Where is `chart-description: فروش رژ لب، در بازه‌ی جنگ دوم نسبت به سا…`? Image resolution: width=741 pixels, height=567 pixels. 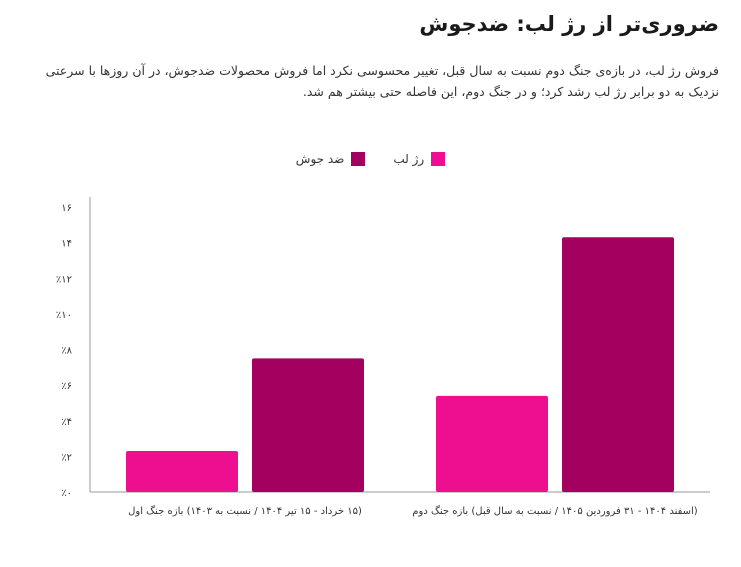 chart-description: فروش رژ لب، در بازه‌ی جنگ دوم نسبت به سا… is located at coordinates (382, 81).